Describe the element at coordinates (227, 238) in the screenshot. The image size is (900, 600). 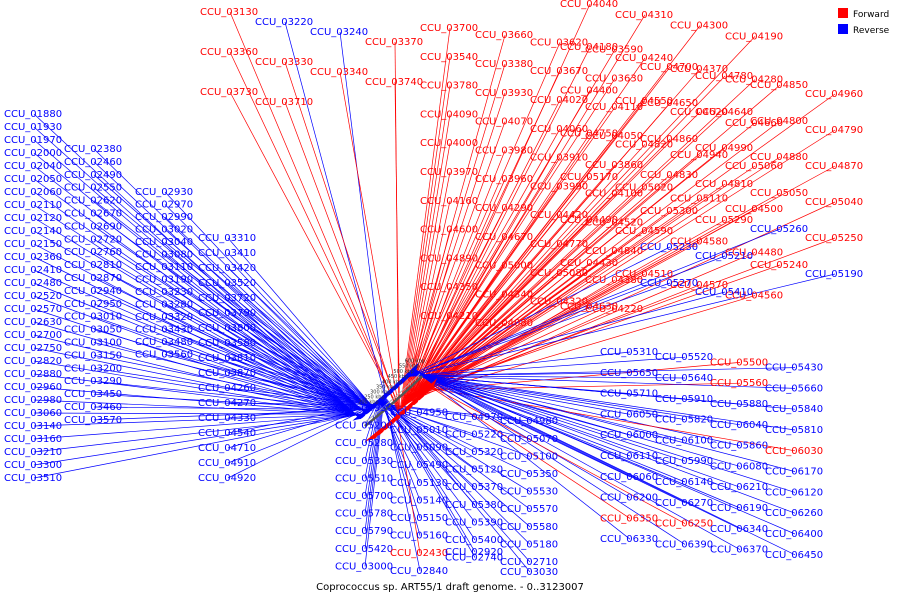
I see `gene-label: CCU_03310` at that location.